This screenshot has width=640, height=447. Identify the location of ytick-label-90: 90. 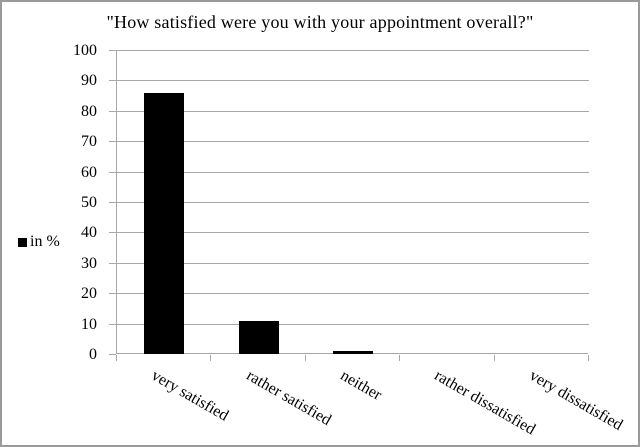
(89, 81).